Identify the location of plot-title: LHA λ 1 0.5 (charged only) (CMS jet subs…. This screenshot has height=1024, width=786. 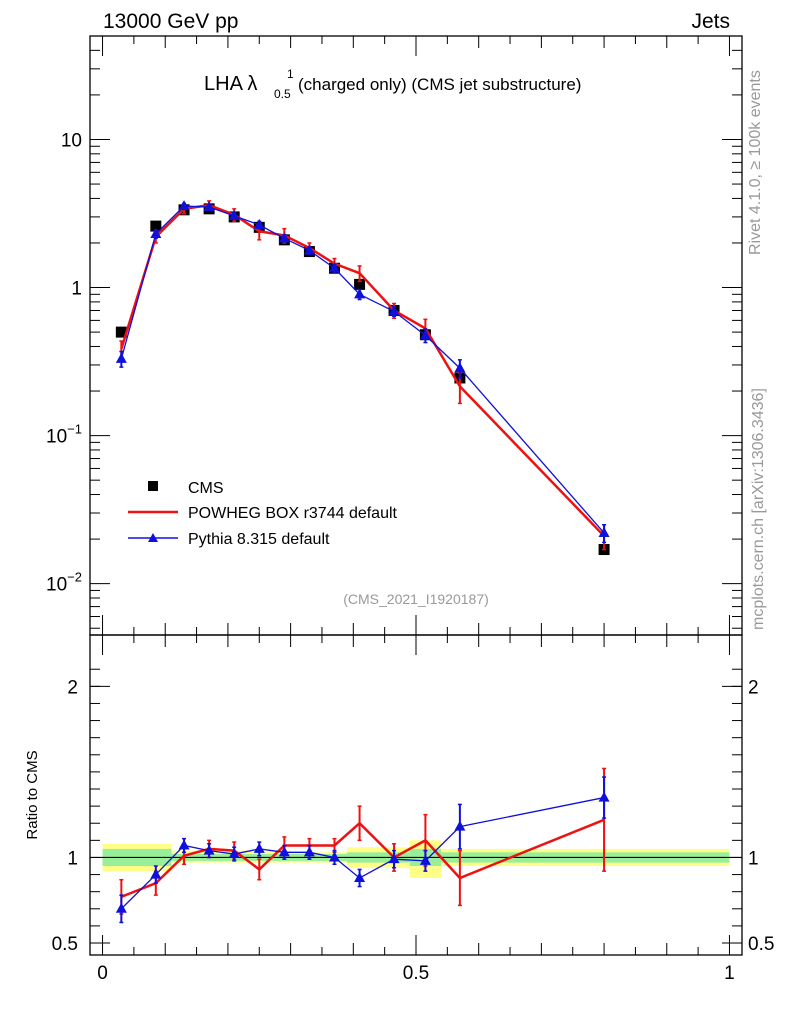
(392, 84).